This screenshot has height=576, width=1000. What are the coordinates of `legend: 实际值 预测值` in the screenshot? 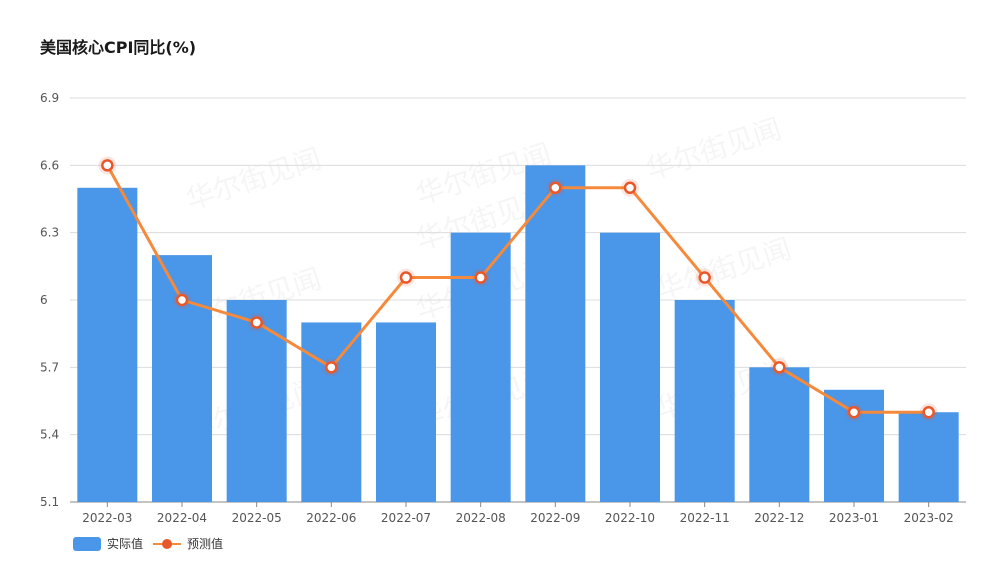 It's located at (153, 543).